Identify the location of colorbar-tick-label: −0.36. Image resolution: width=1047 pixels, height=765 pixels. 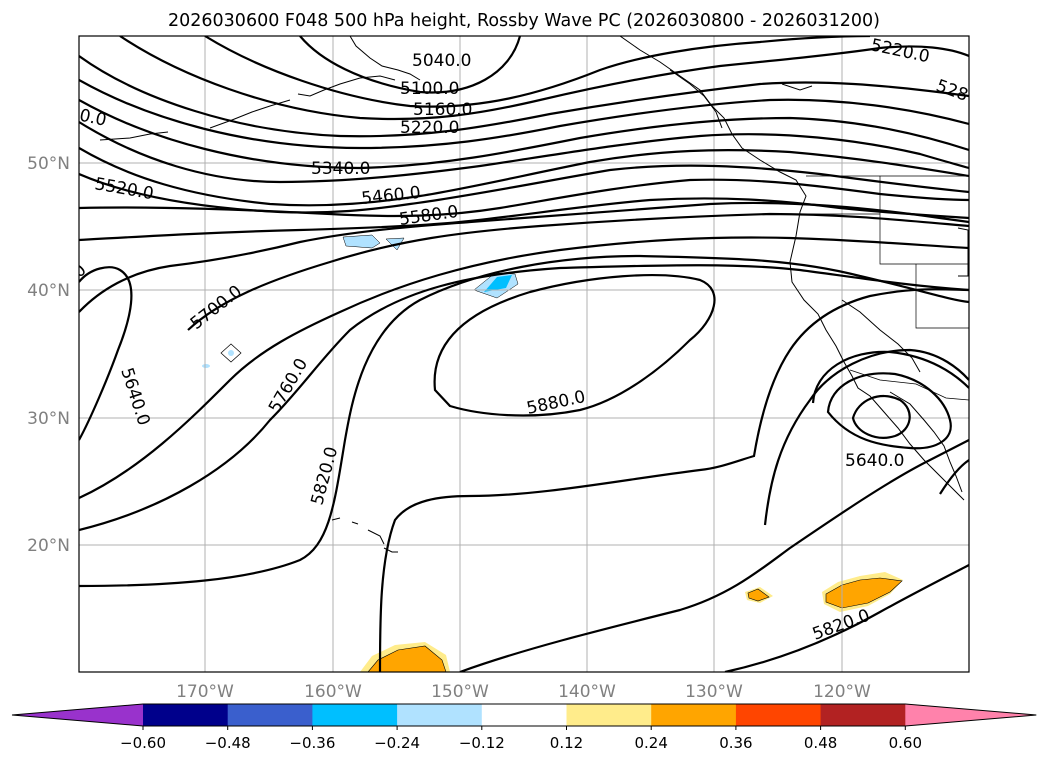
(312, 743).